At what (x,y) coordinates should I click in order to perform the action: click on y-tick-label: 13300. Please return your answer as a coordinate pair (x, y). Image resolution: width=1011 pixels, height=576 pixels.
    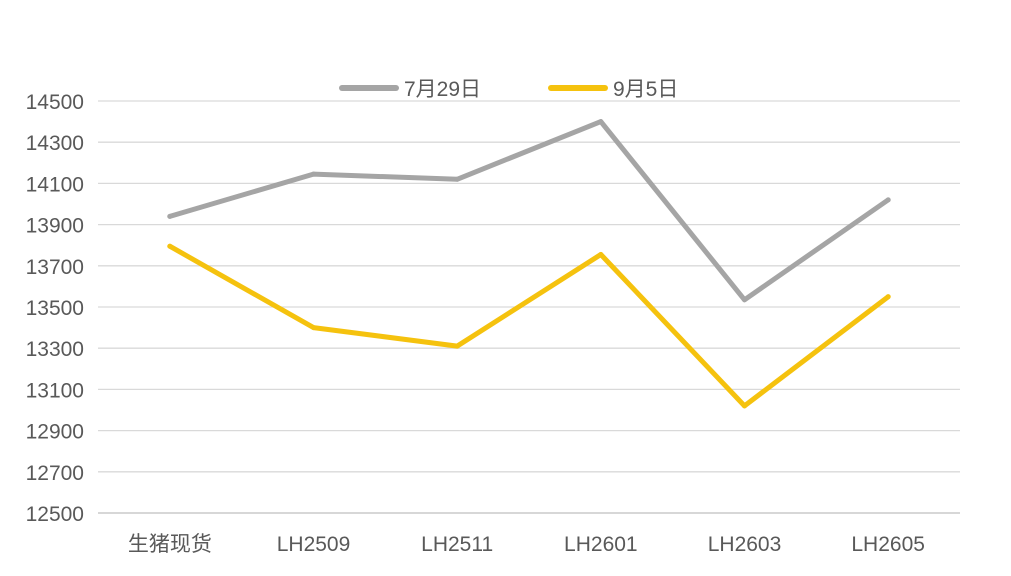
    Looking at the image, I should click on (55, 349).